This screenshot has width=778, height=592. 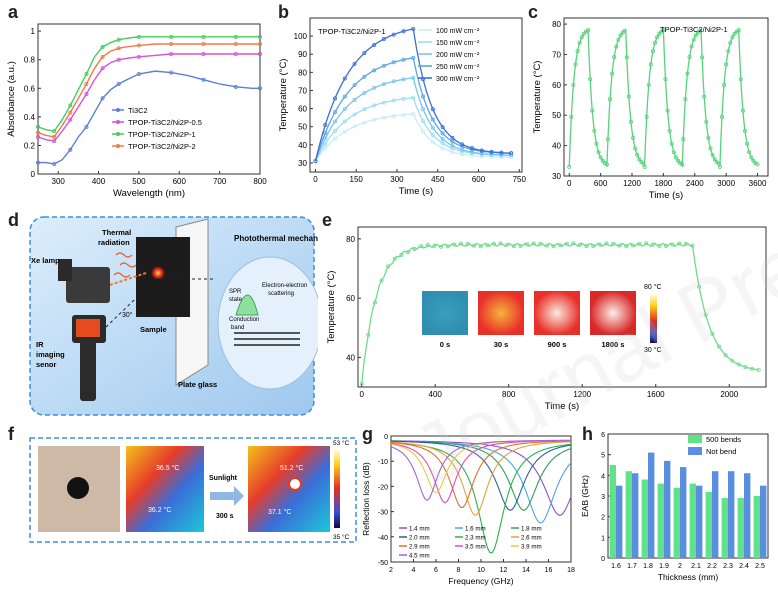 I want to click on label-imaging: imaging, so click(x=50, y=354).